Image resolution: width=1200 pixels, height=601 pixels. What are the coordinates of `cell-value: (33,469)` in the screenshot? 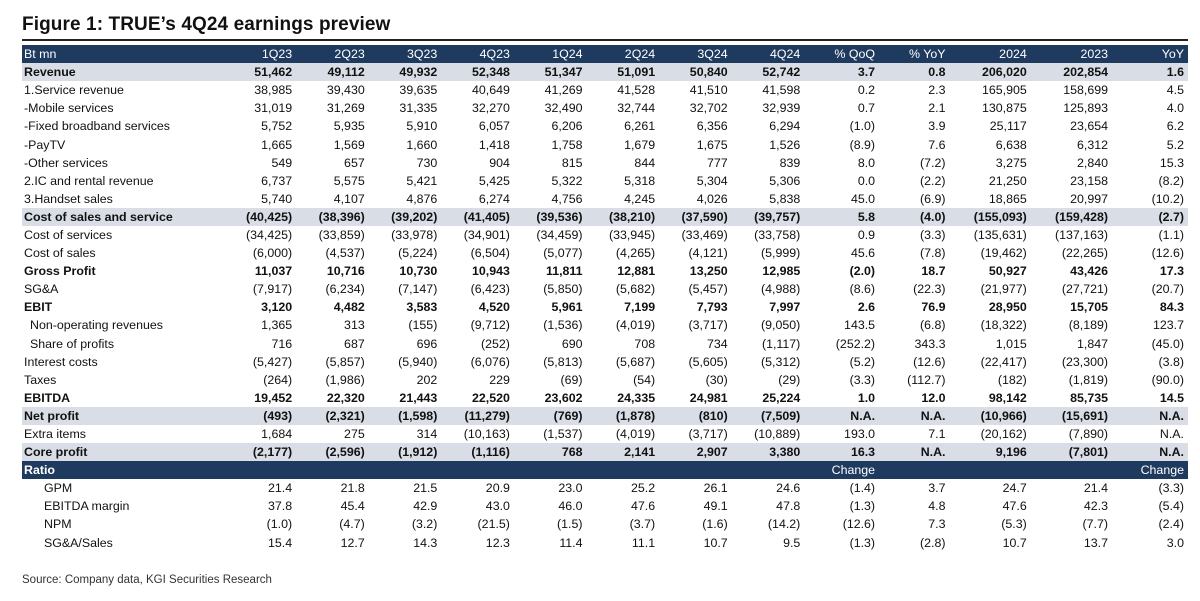 It's located at (704, 234).